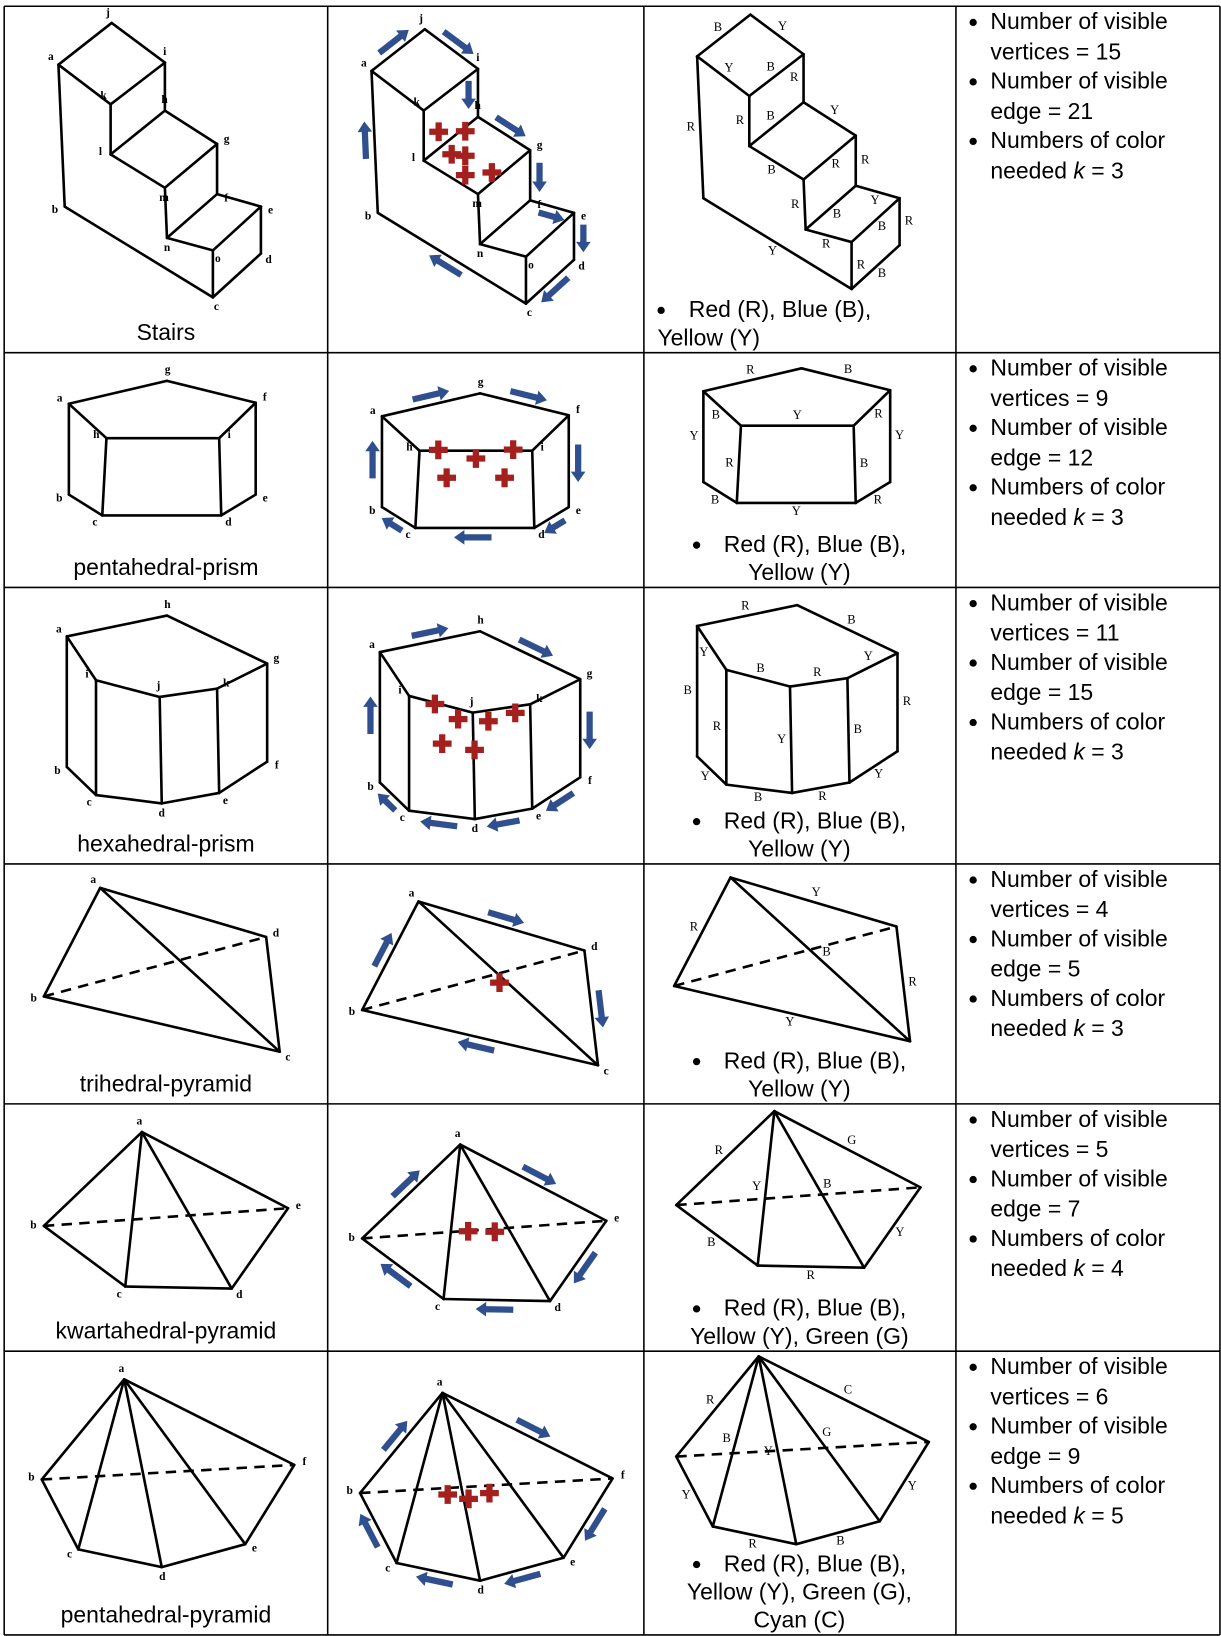 The width and height of the screenshot is (1221, 1636). I want to click on fact: Numbers of color needed k = 4, so click(1103, 1253).